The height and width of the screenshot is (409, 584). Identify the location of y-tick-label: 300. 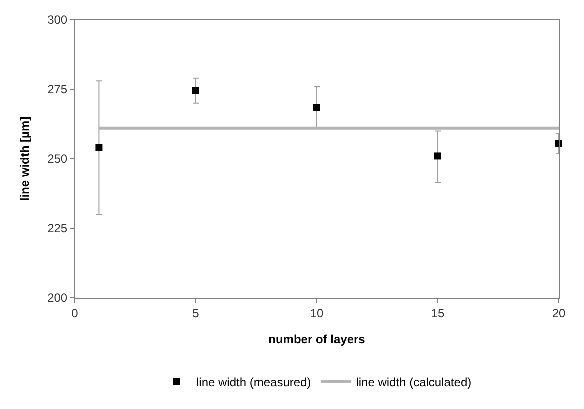
(58, 20).